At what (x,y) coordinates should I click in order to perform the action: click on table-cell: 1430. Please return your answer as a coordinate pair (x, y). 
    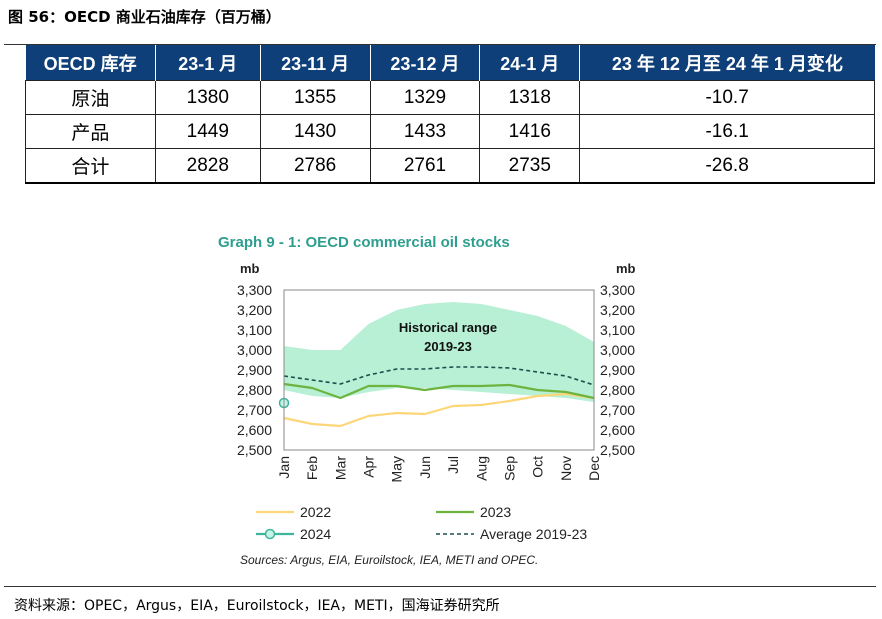
    Looking at the image, I should click on (315, 131).